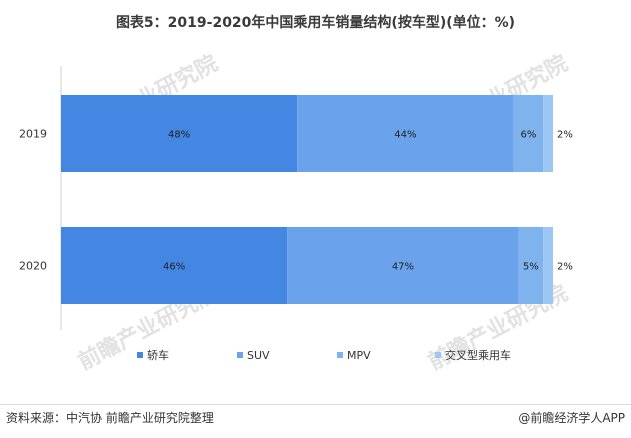 The image size is (631, 438). I want to click on data-label-2020-series-2: 5%, so click(531, 267).